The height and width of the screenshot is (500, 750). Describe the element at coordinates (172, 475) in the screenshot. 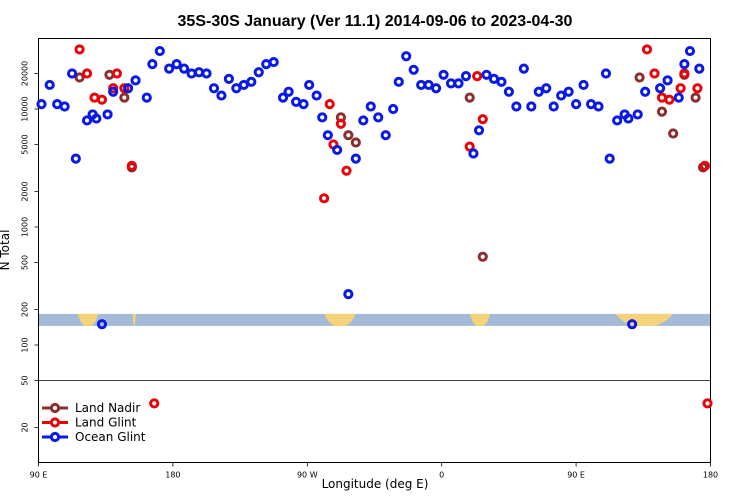

I see `x-tick-label: 180` at that location.